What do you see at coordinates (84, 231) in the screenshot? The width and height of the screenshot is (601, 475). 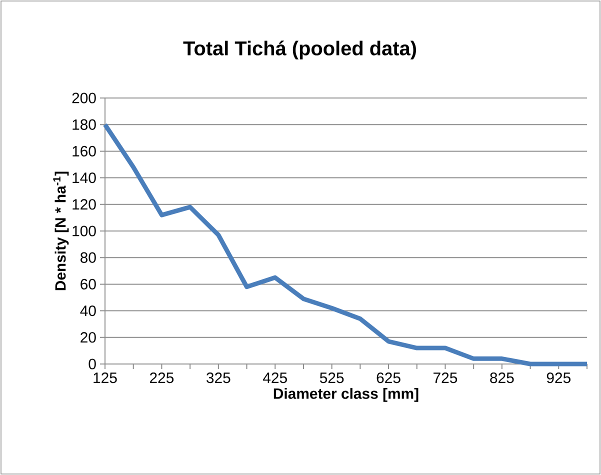 I see `y-tick-label: 100` at bounding box center [84, 231].